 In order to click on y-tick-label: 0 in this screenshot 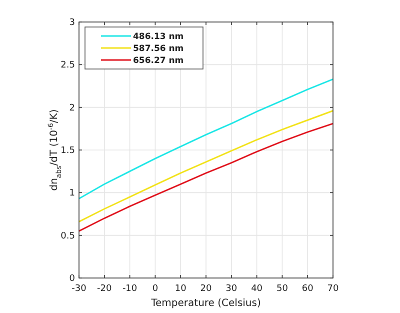, I will do `click(72, 279)`.